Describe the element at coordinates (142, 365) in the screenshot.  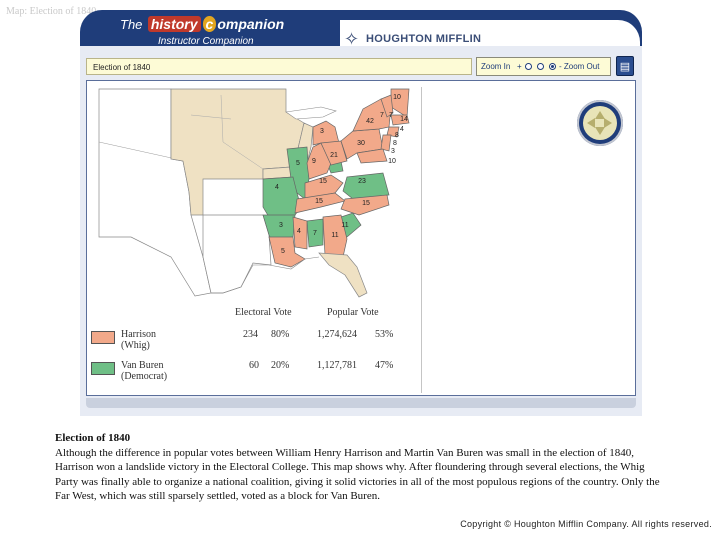
I see `candidate-name: Van Buren` at that location.